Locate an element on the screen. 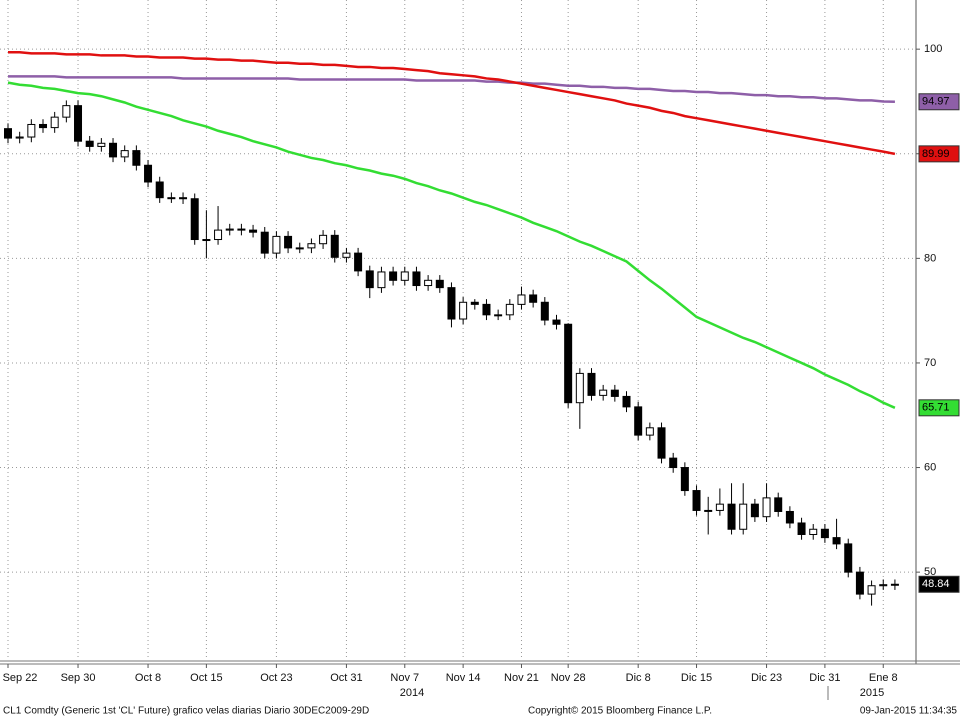 This screenshot has width=960, height=720. last-value-label: 65.71 is located at coordinates (936, 408).